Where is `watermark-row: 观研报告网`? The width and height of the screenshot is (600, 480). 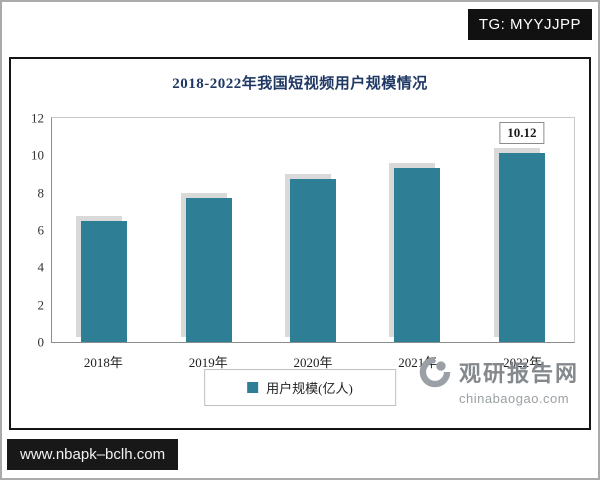
watermark-row: 观研报告网 is located at coordinates (498, 372).